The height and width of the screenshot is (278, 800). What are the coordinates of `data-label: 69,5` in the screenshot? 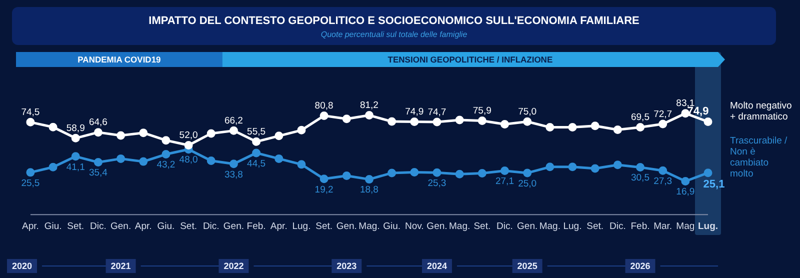 It's located at (640, 118).